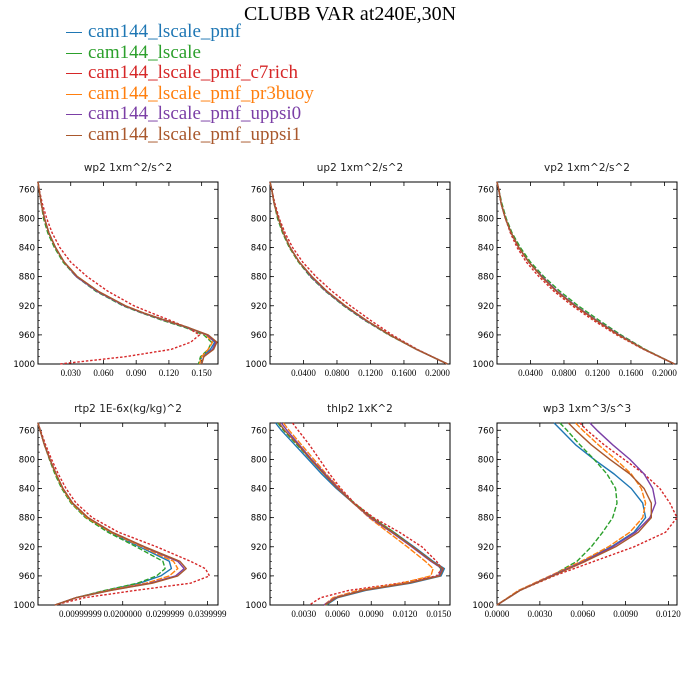  Describe the element at coordinates (303, 614) in the screenshot. I see `x-tick-label: 0.0030` at that location.